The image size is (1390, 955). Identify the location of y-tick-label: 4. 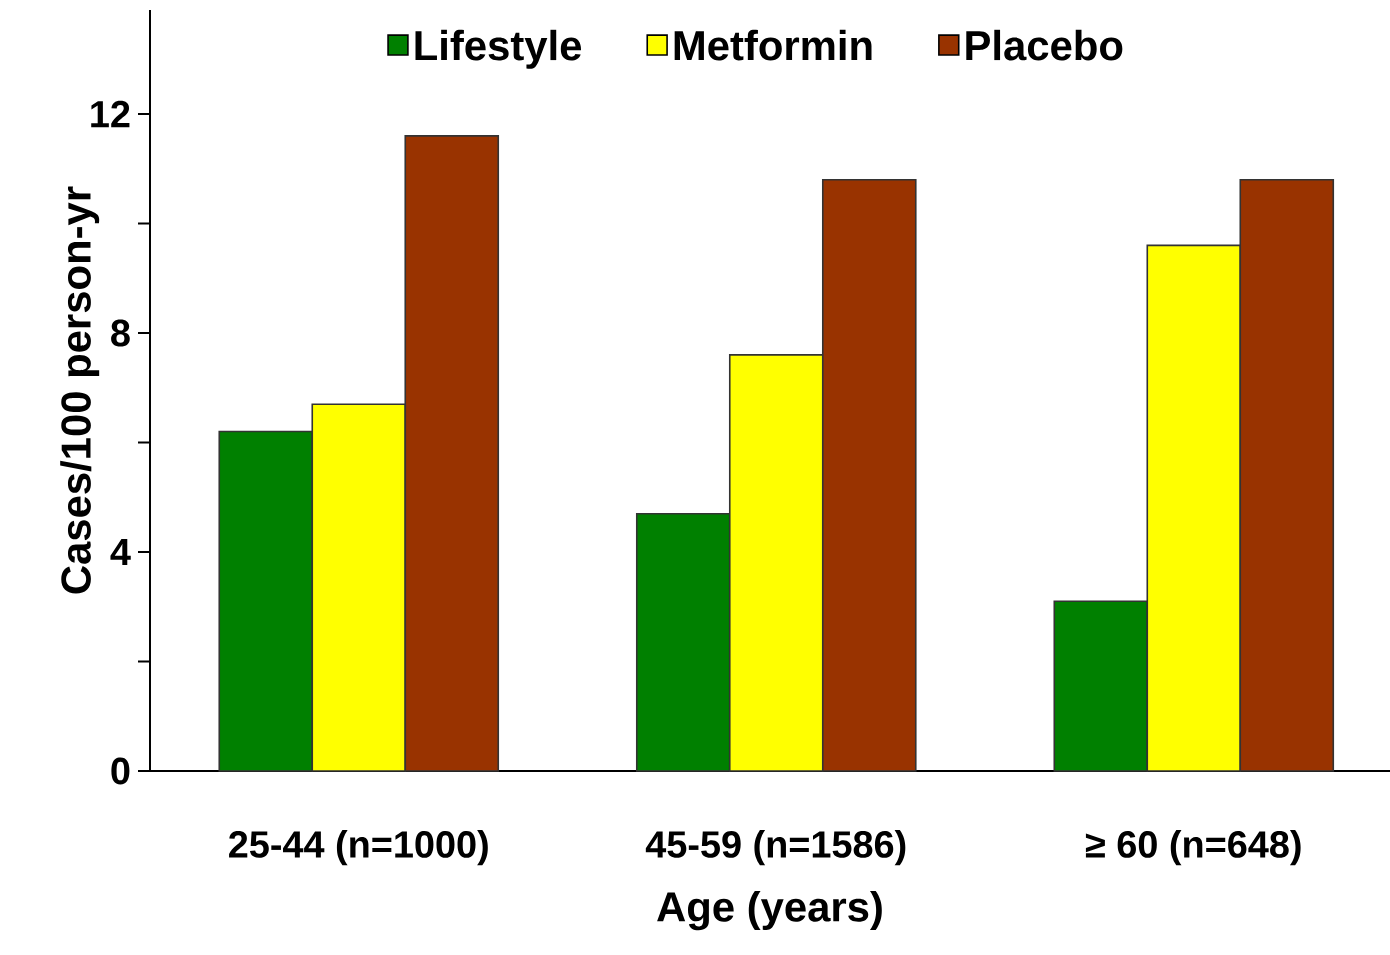
(120, 552).